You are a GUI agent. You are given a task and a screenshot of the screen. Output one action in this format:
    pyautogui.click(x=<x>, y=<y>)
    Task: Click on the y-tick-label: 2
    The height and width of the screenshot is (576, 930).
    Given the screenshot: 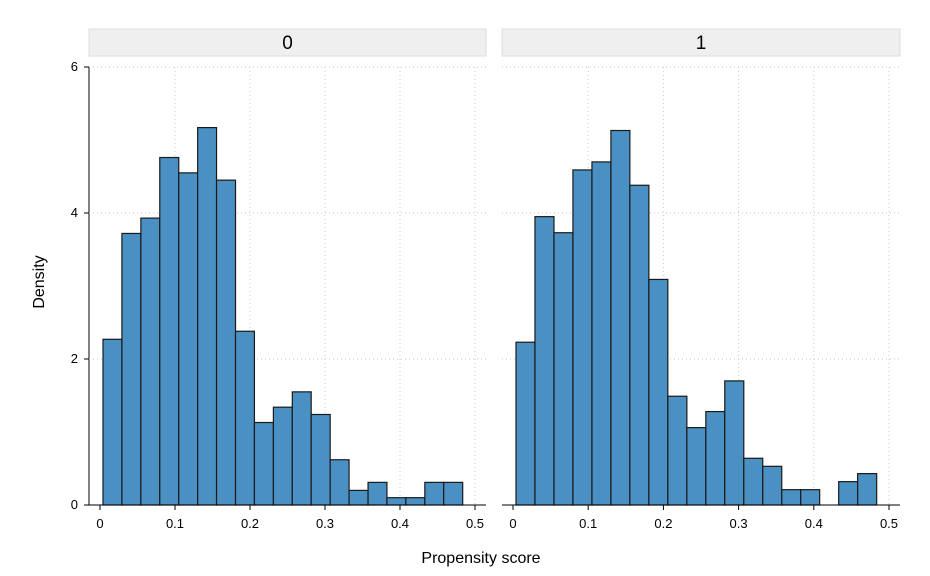 What is the action you would take?
    pyautogui.click(x=74, y=358)
    